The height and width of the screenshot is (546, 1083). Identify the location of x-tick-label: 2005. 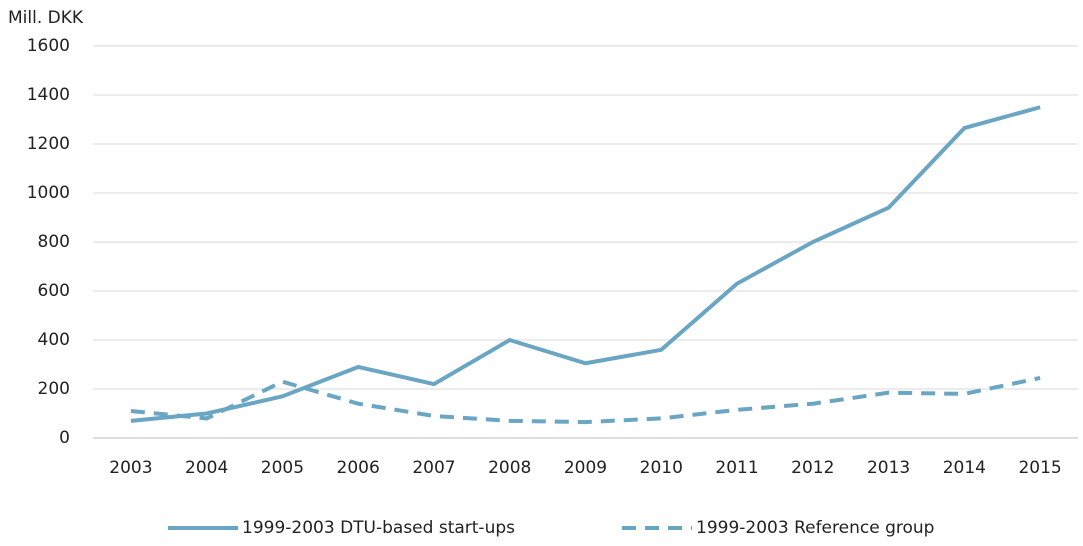
(282, 468).